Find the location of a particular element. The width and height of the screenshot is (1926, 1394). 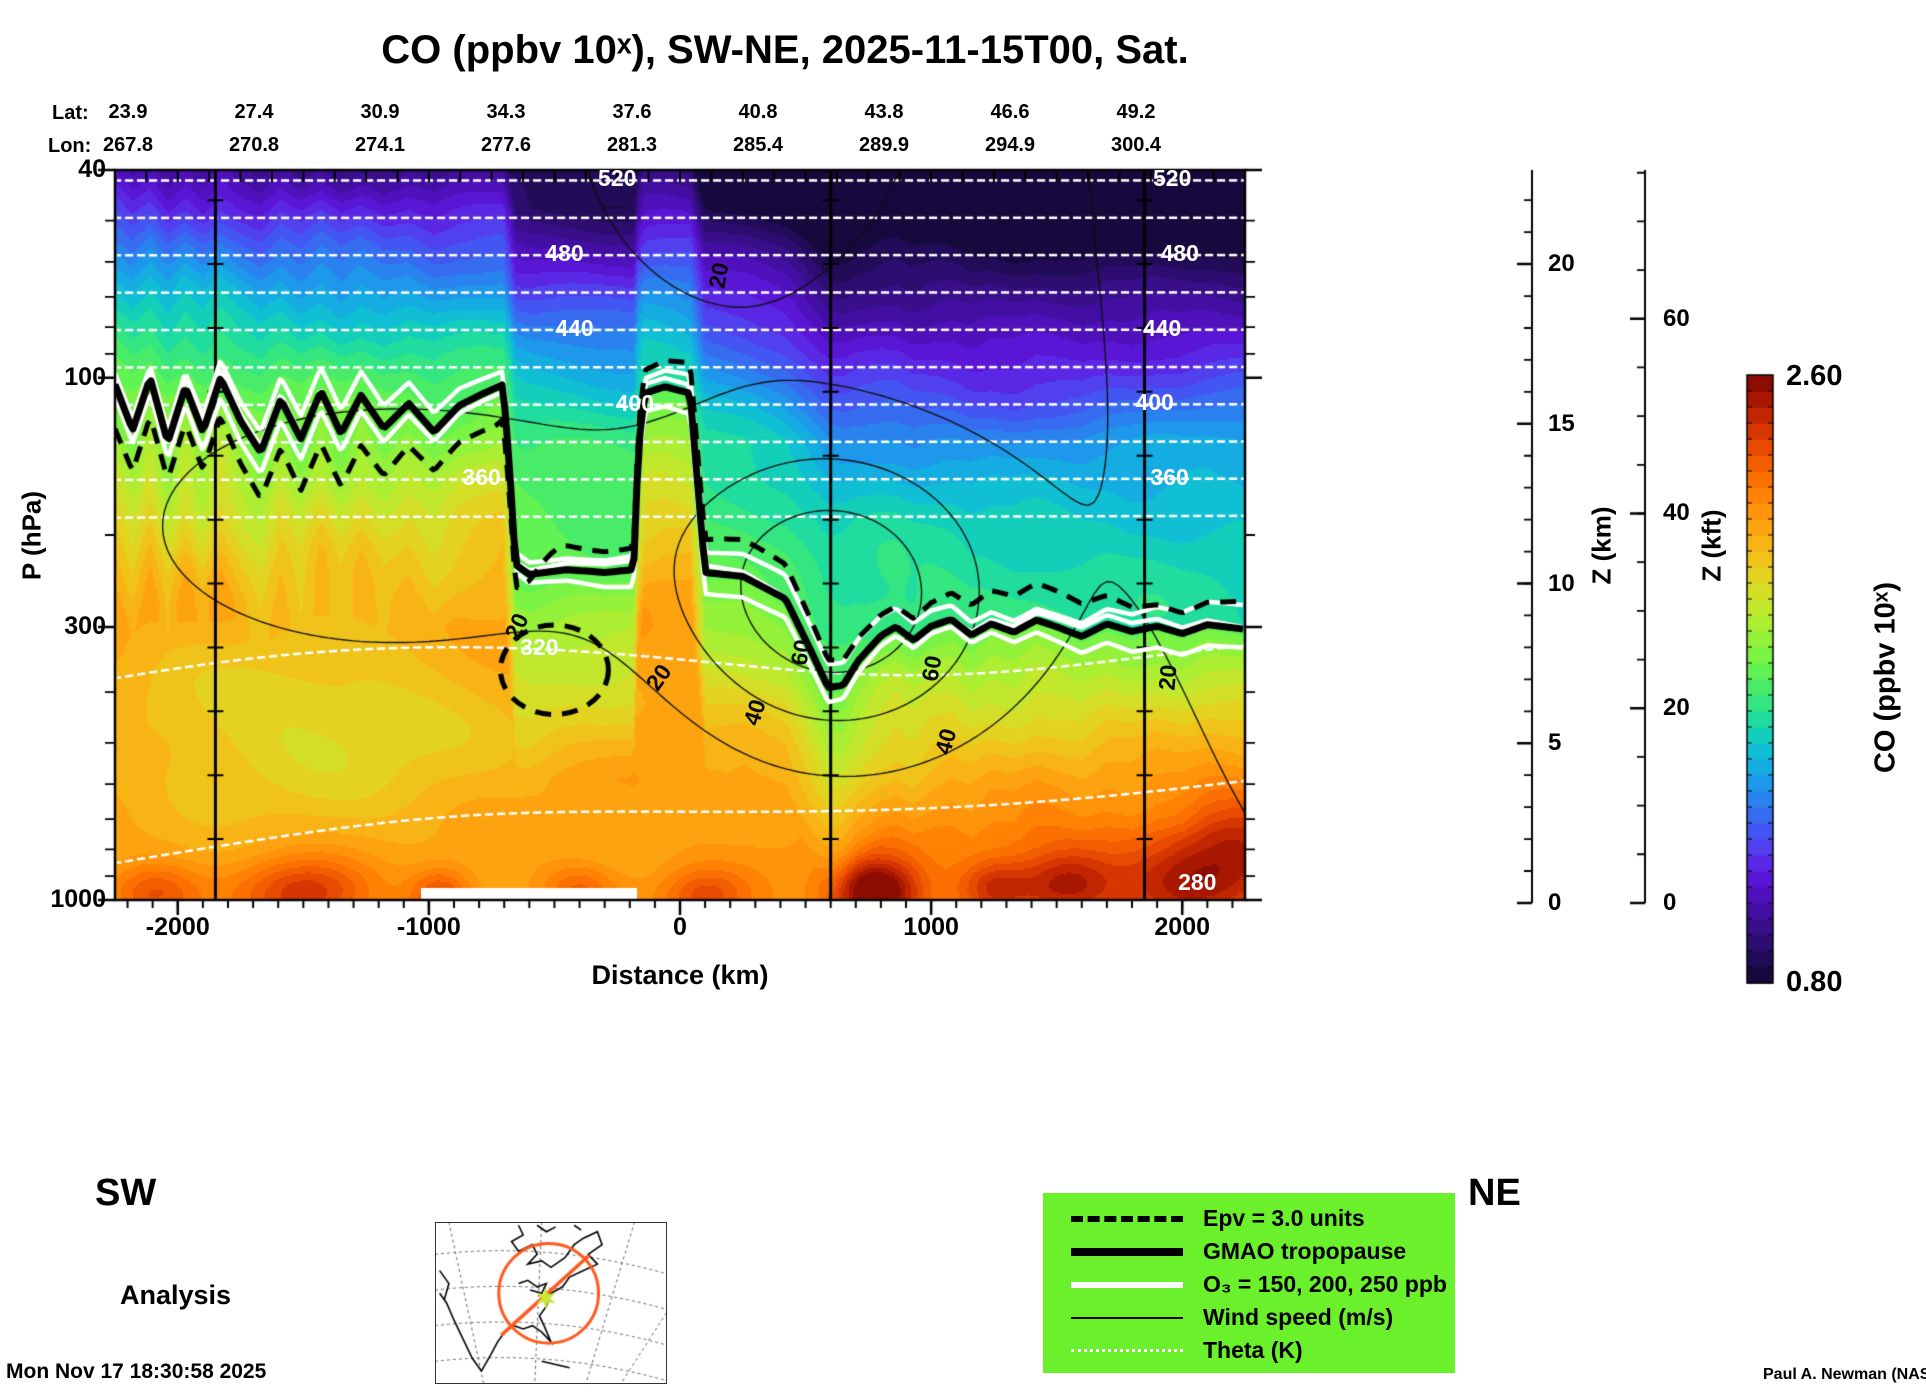

lon-tick-label: 294.9 is located at coordinates (1010, 145).